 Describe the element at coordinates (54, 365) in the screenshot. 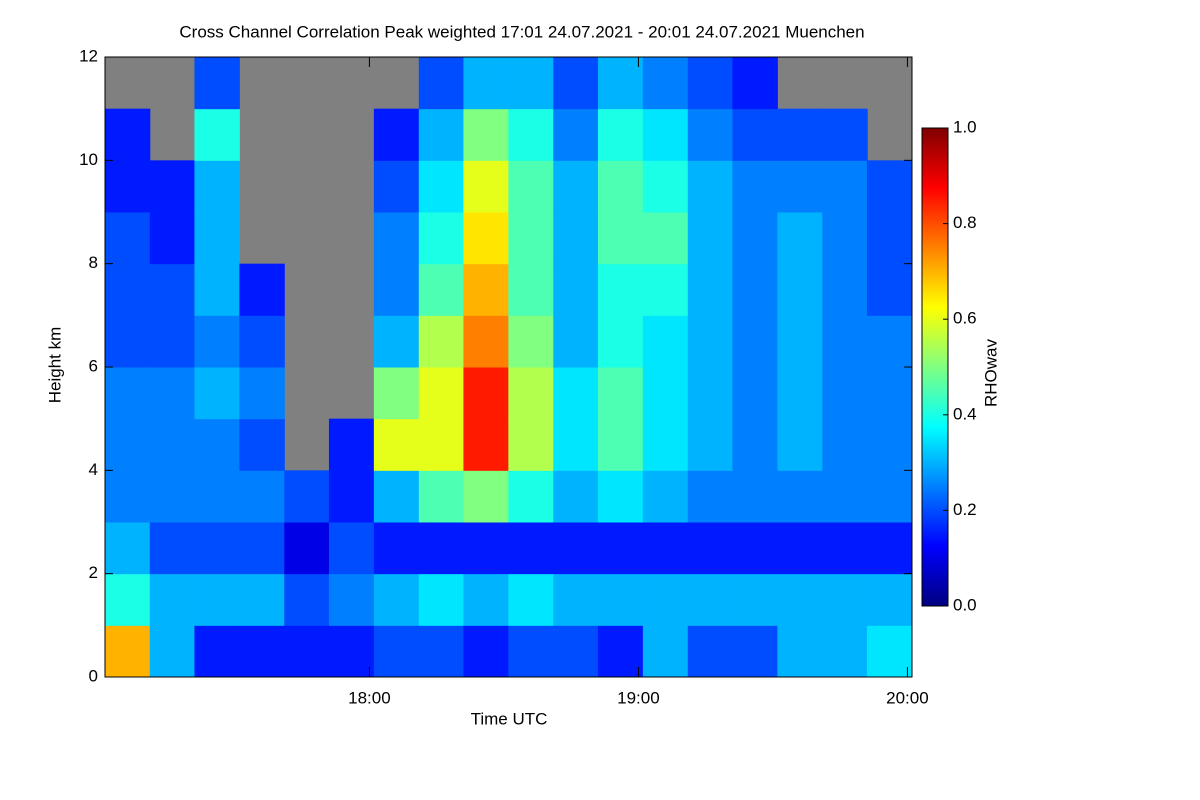

I see `y-axis-label: Height km` at that location.